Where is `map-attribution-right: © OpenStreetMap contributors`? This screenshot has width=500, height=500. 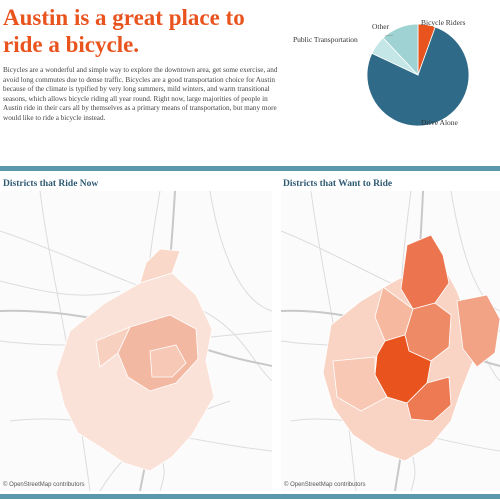
map-attribution-right: © OpenStreetMap contributors is located at coordinates (325, 485).